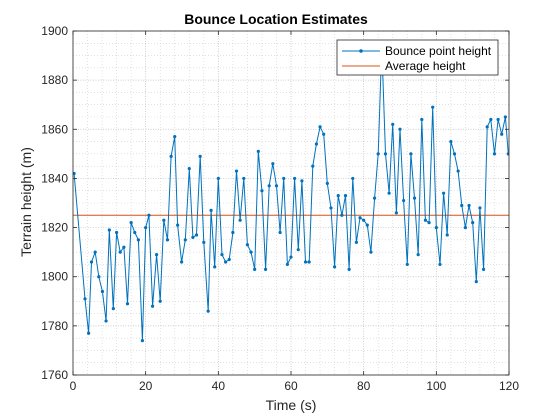 This screenshot has width=560, height=420. Describe the element at coordinates (291, 386) in the screenshot. I see `x-tick-label: 60` at that location.